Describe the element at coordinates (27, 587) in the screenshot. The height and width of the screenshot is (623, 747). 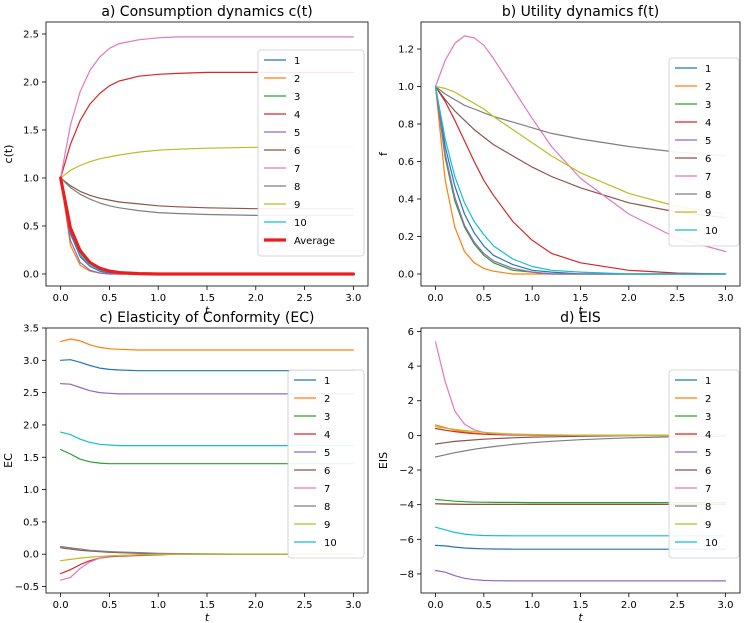
I see `y-tick-label: −0.5` at that location.